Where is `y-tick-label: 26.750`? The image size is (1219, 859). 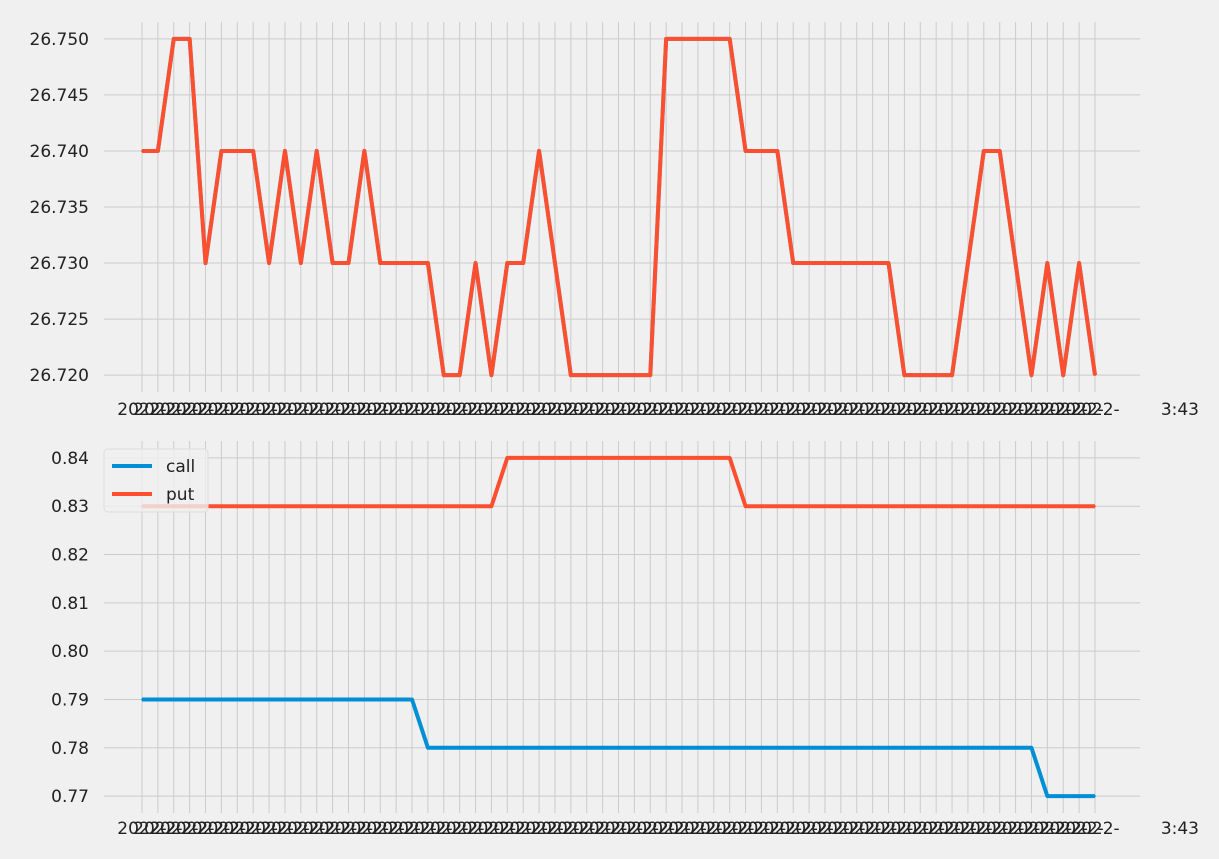
y-tick-label: 26.750 is located at coordinates (59, 40).